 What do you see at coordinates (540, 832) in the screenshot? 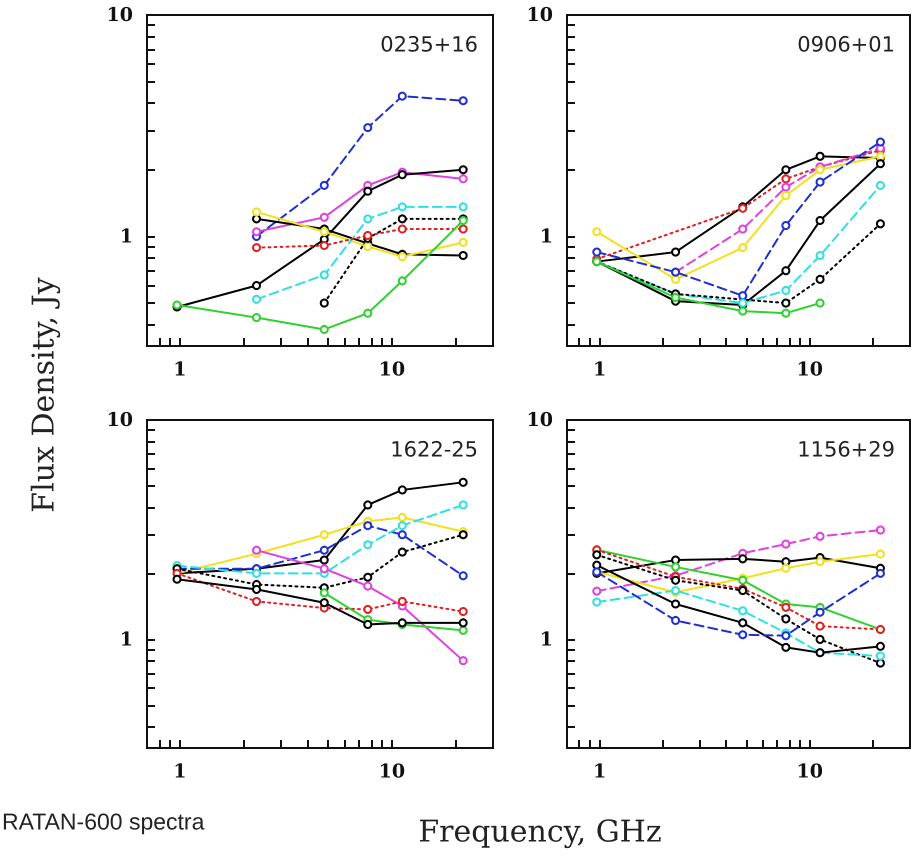
I see `x-axis-title: Frequency, GHz` at bounding box center [540, 832].